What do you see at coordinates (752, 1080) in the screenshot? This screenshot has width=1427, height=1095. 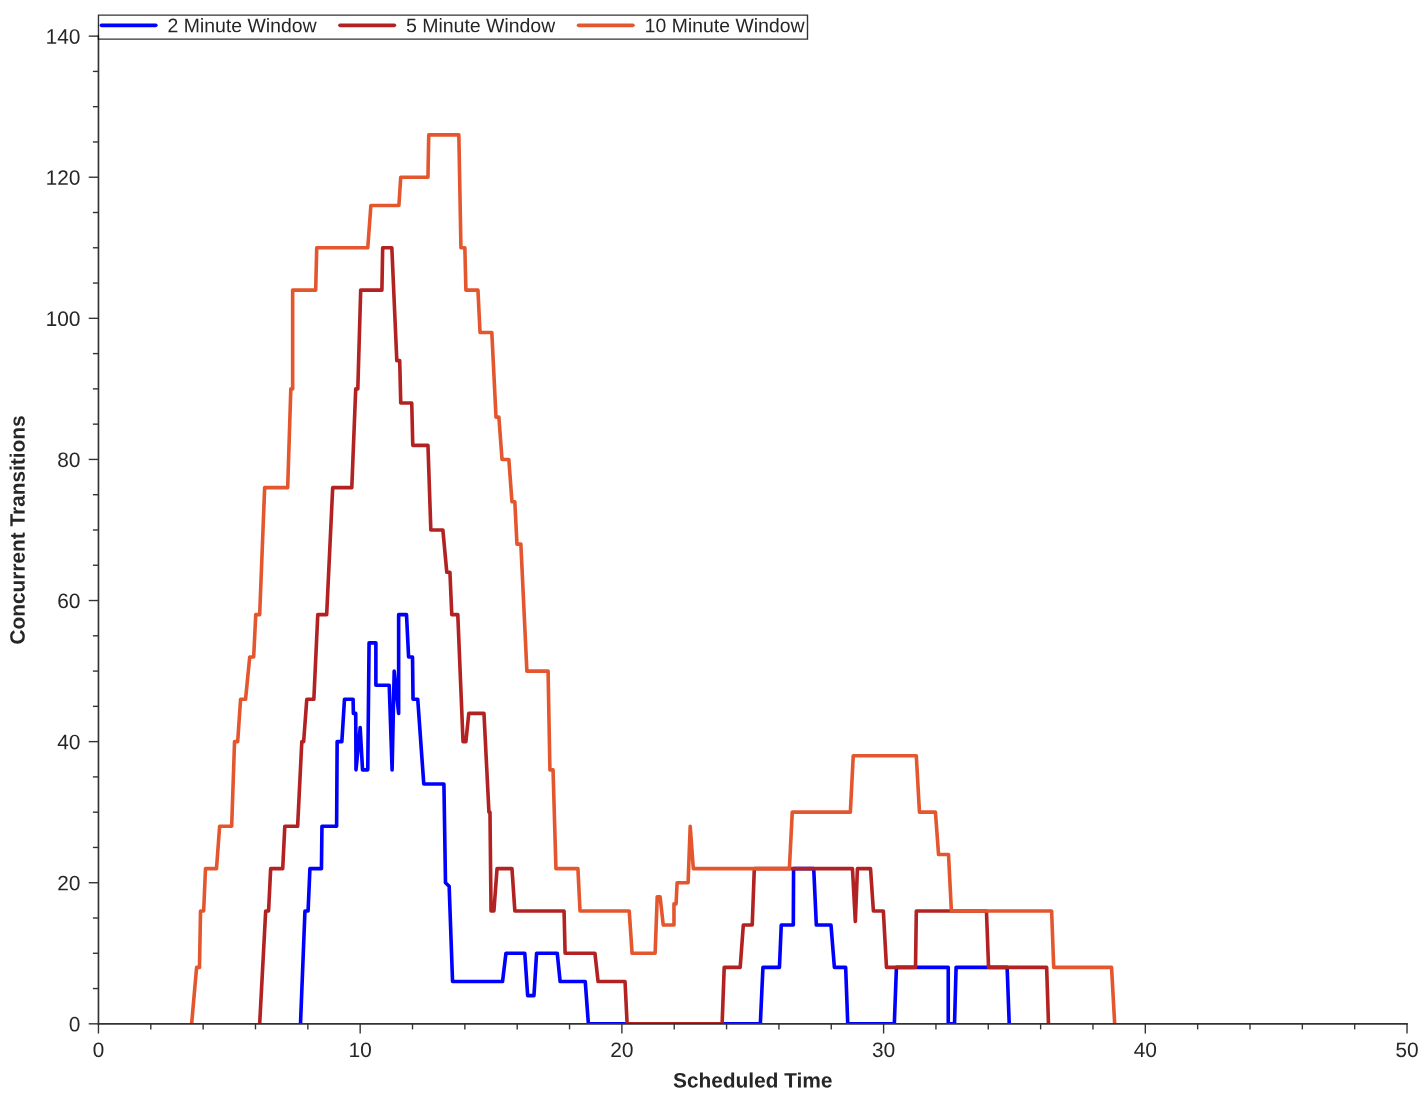 I see `x-axis-title: Scheduled Time` at bounding box center [752, 1080].